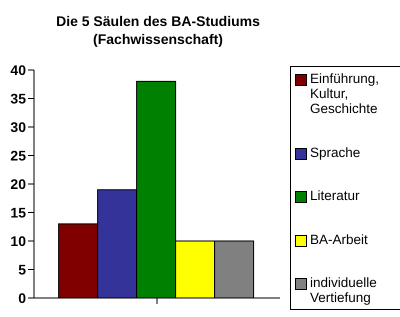 The height and width of the screenshot is (317, 400). I want to click on legend-label: individuelle Vertiefung, so click(344, 290).